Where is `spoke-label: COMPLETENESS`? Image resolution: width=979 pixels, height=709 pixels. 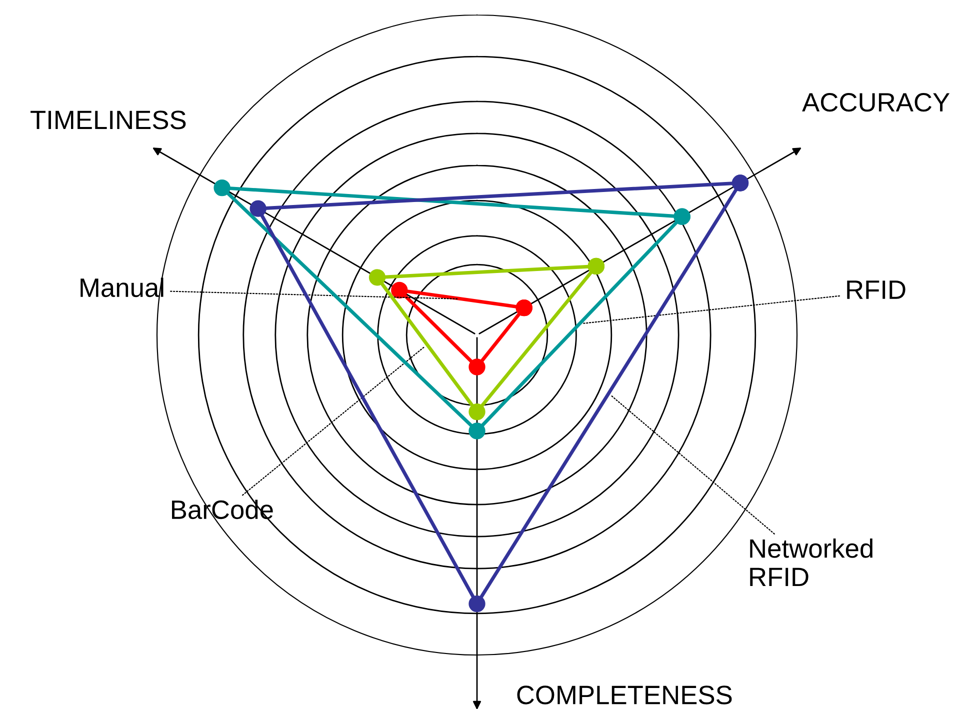
spoke-label: COMPLETENESS is located at coordinates (624, 695).